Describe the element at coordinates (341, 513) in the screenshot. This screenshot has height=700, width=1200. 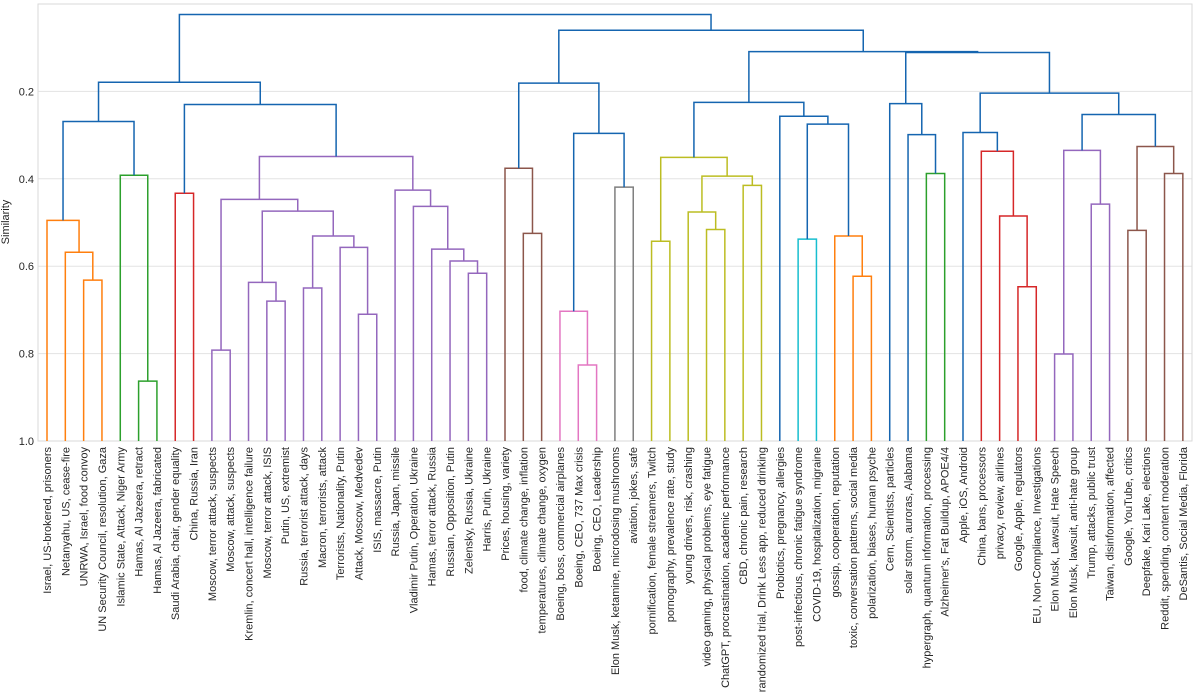
I see `leaf-label: Terrorists, Nationality, Putin` at that location.